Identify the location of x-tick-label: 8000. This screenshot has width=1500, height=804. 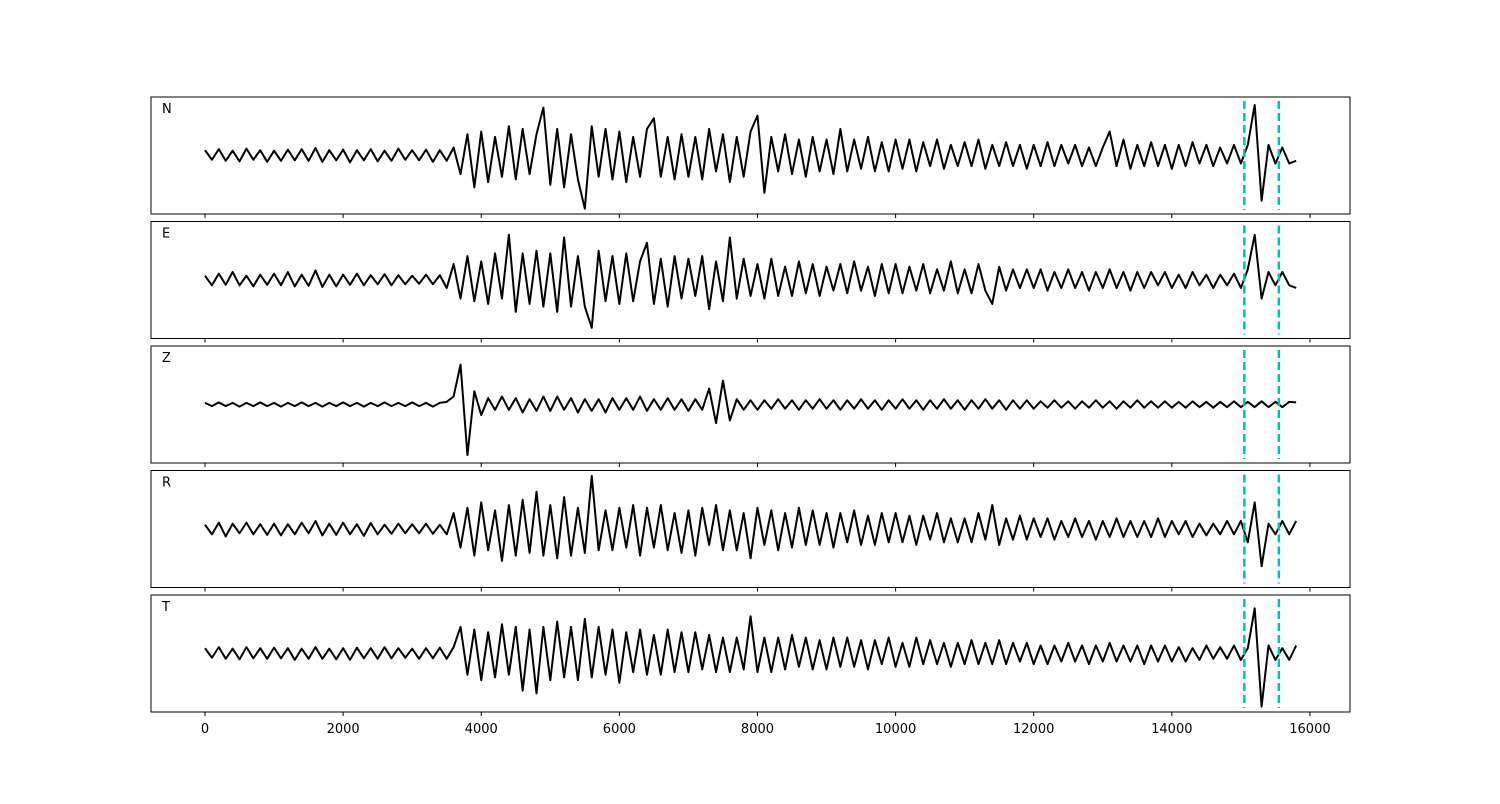
(757, 729).